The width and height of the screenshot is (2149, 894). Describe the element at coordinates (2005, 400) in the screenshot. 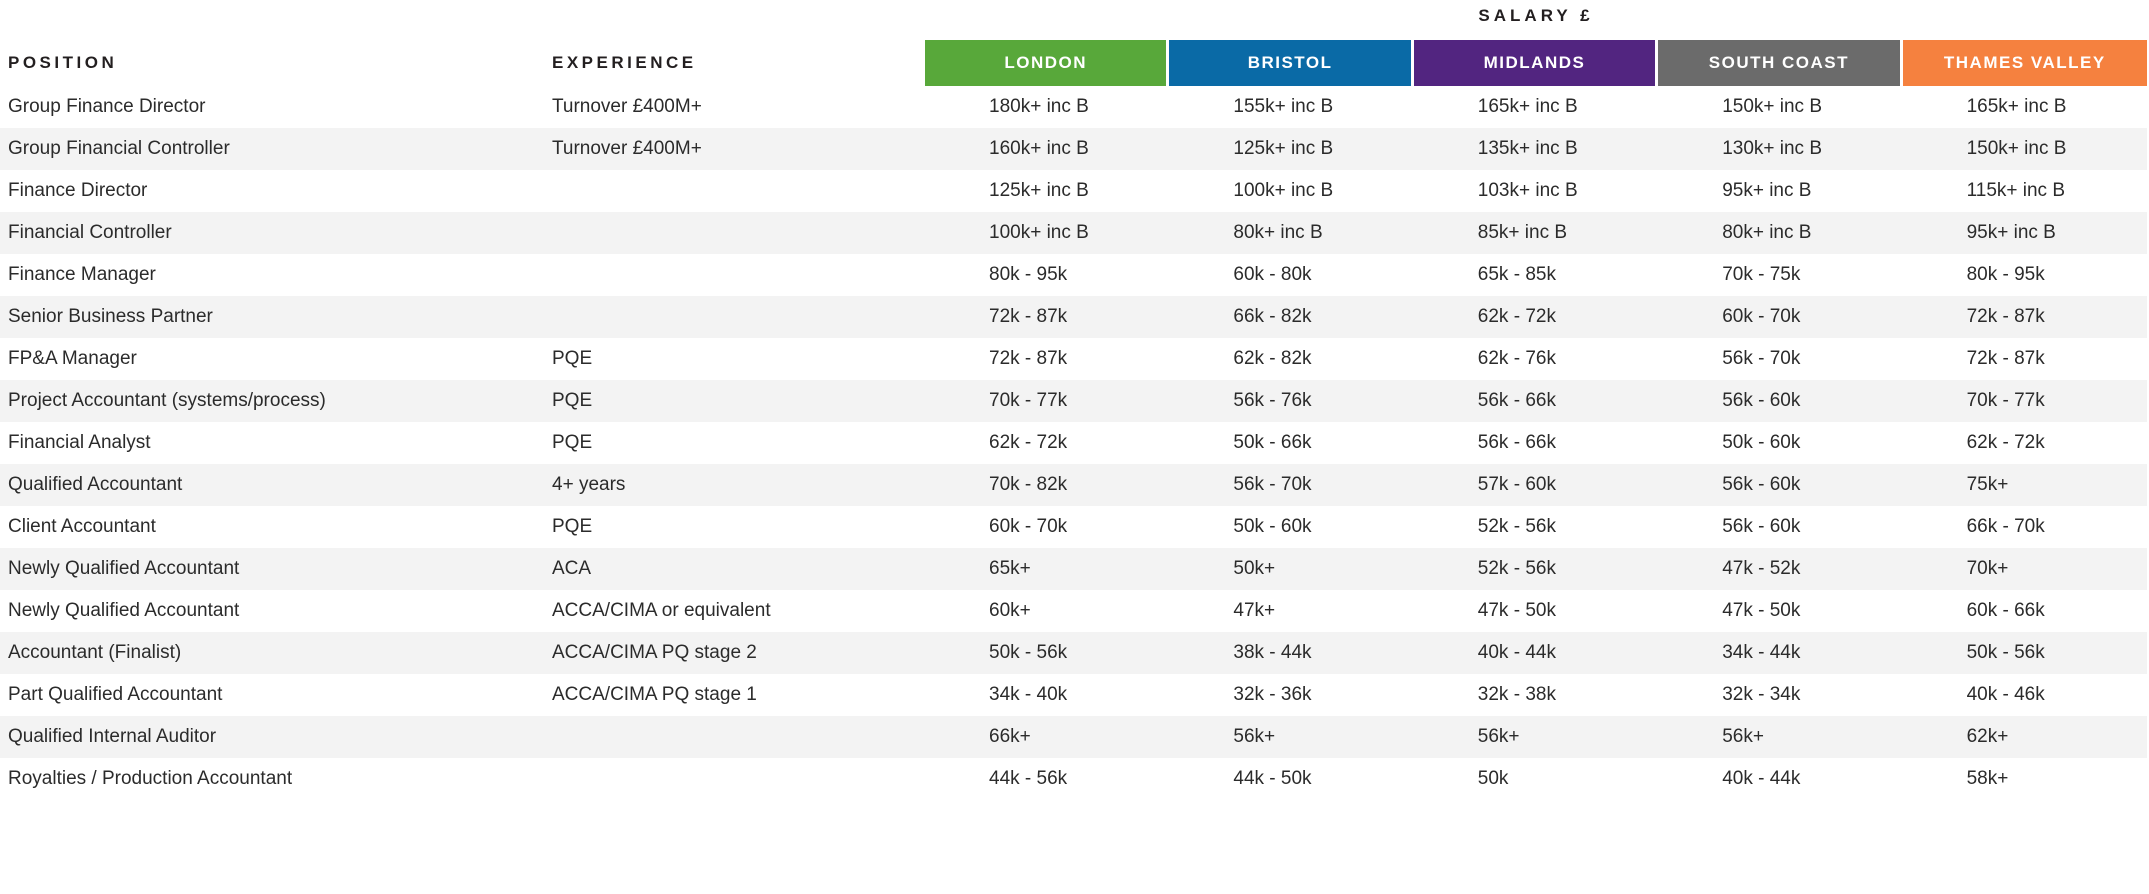

I see `salary-cell-thames-valley: 70k - 77k` at that location.